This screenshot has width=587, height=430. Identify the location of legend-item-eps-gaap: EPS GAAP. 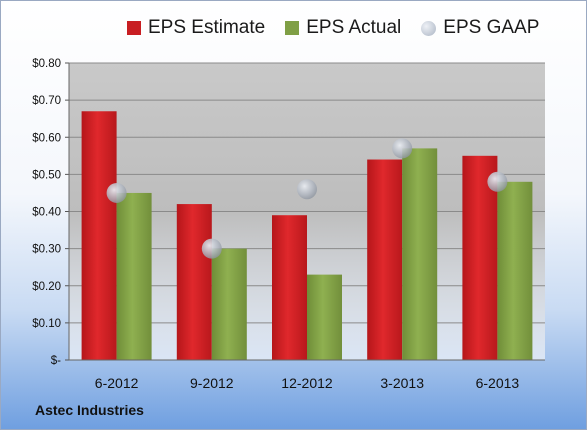
(480, 28).